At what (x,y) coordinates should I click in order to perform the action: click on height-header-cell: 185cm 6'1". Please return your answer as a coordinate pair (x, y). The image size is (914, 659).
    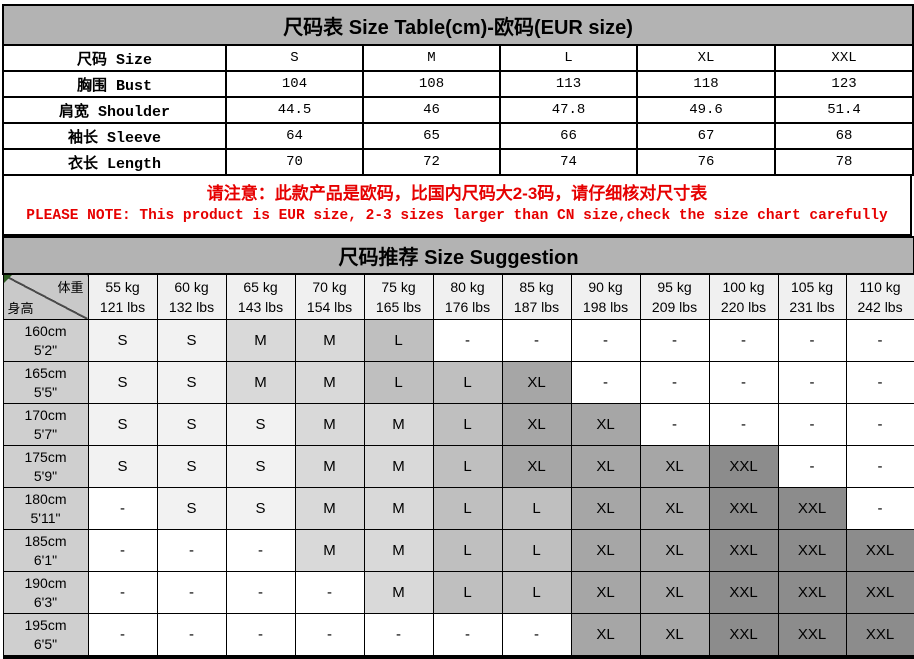
    Looking at the image, I should click on (45, 550).